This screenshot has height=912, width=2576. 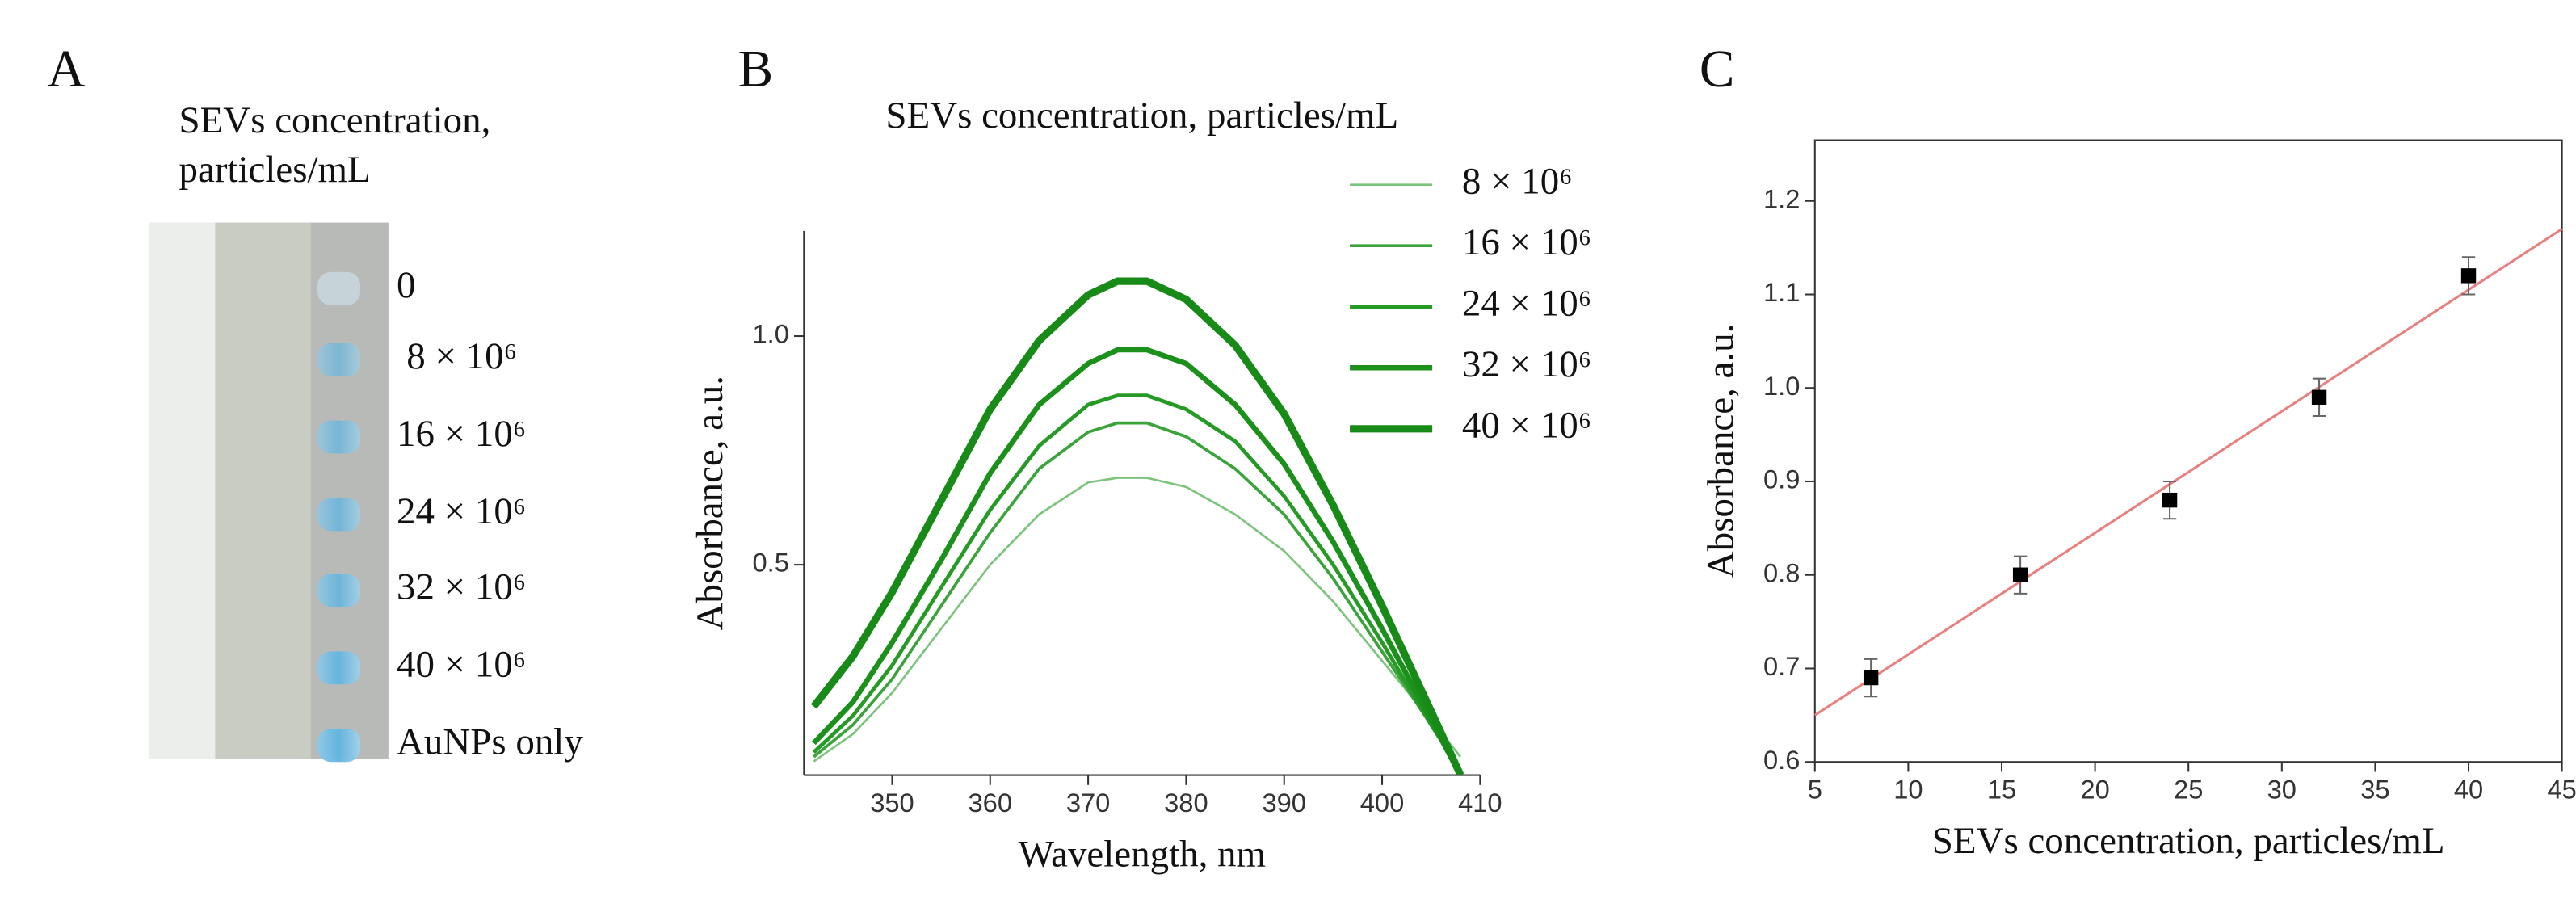 I want to click on x-tick-label: 25, so click(x=2188, y=790).